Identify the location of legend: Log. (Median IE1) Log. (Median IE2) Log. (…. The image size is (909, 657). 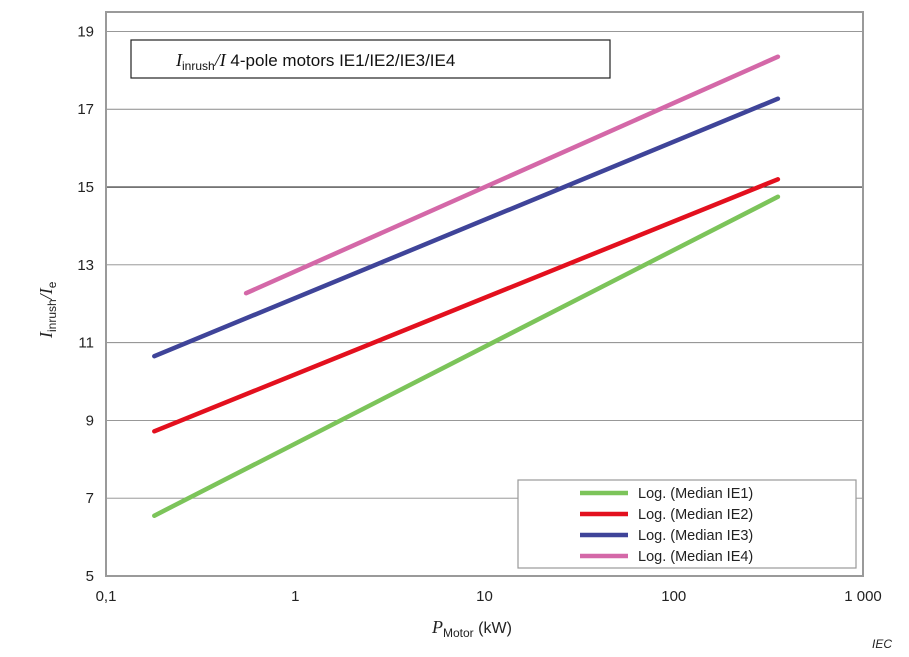
(687, 524).